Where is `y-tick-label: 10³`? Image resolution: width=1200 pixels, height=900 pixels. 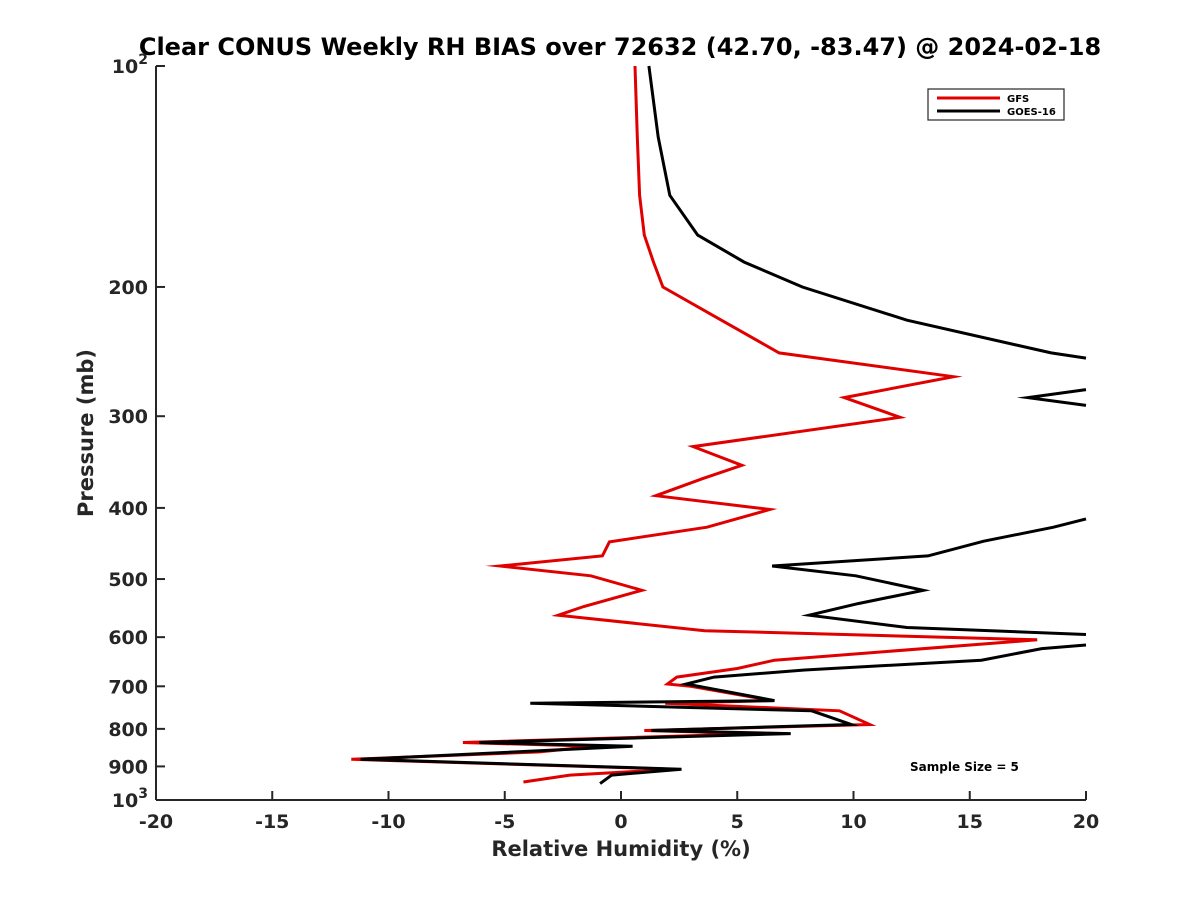 y-tick-label: 10³ is located at coordinates (130, 799).